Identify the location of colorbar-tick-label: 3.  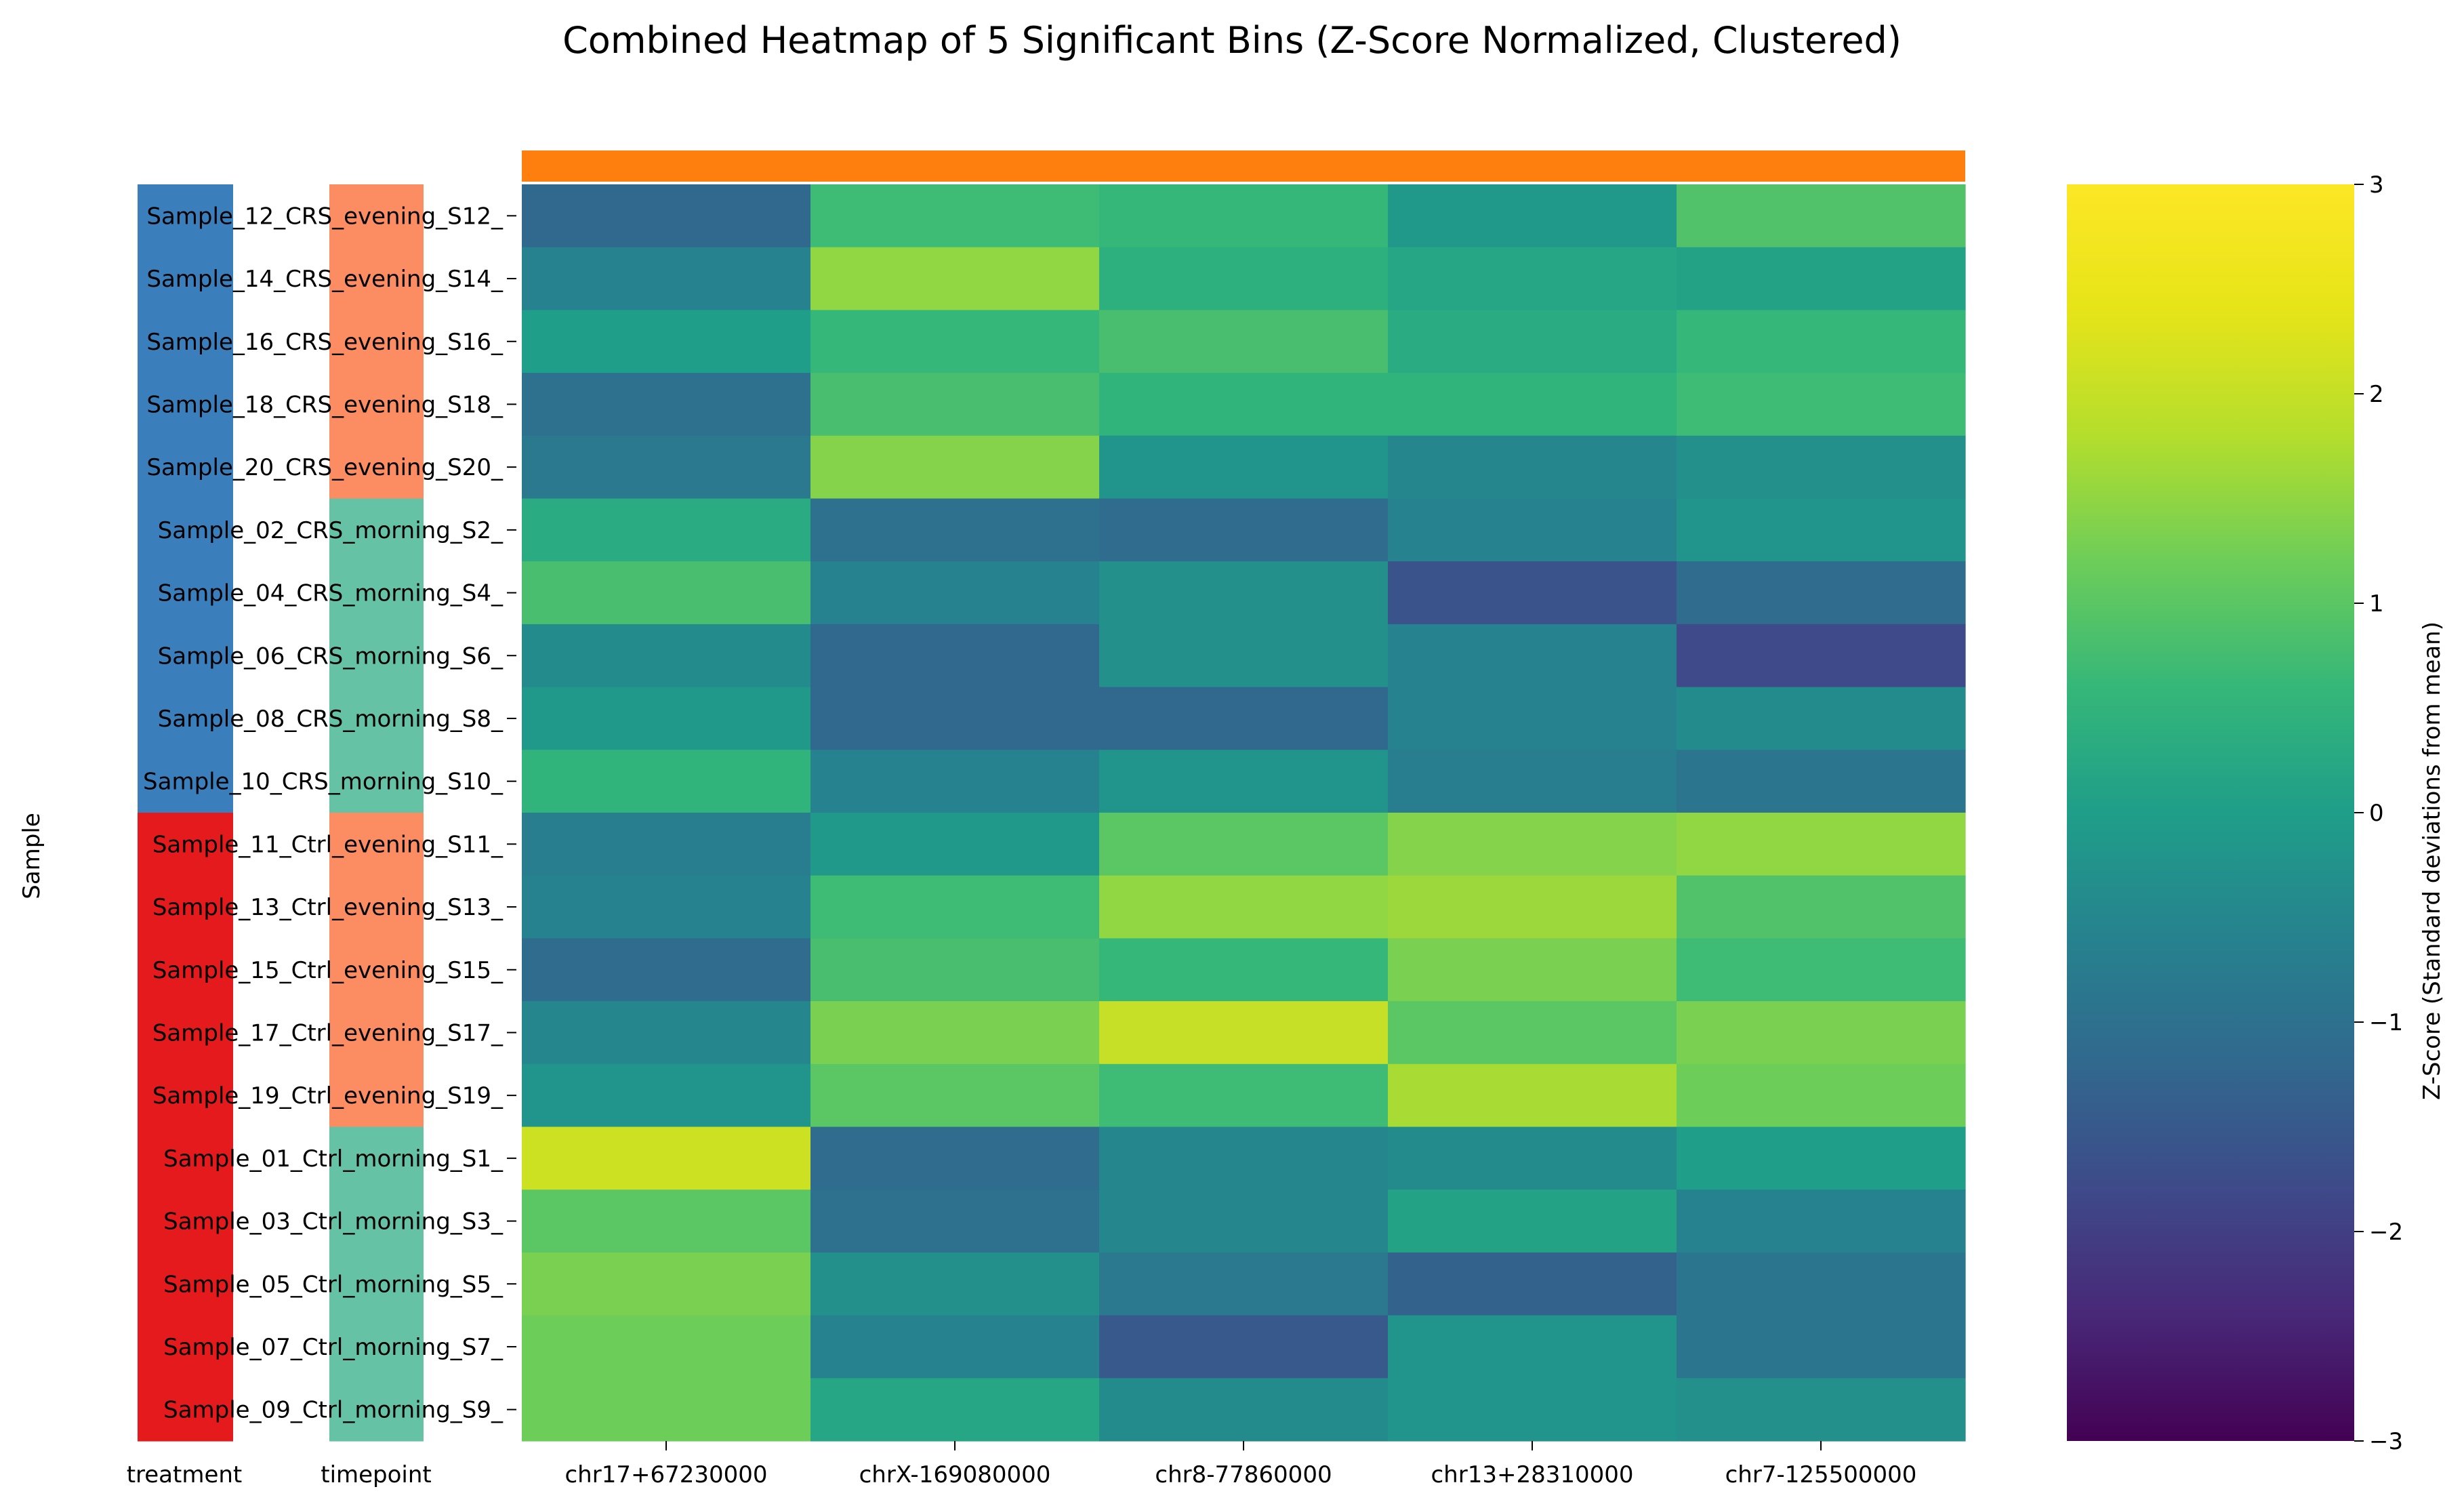
(2376, 185).